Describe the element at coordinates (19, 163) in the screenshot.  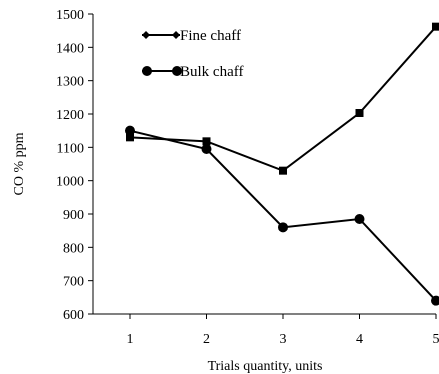
I see `y-axis-title: CO % ppm` at that location.